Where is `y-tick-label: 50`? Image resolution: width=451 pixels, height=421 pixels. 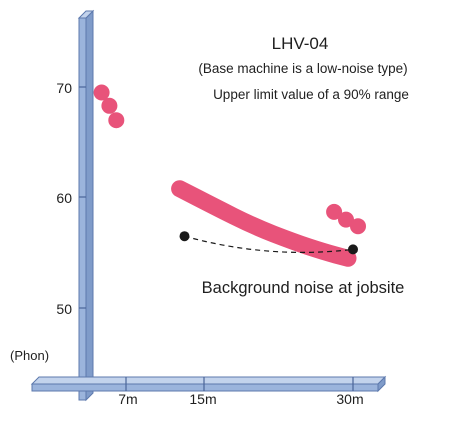 y-tick-label: 50 is located at coordinates (64, 309).